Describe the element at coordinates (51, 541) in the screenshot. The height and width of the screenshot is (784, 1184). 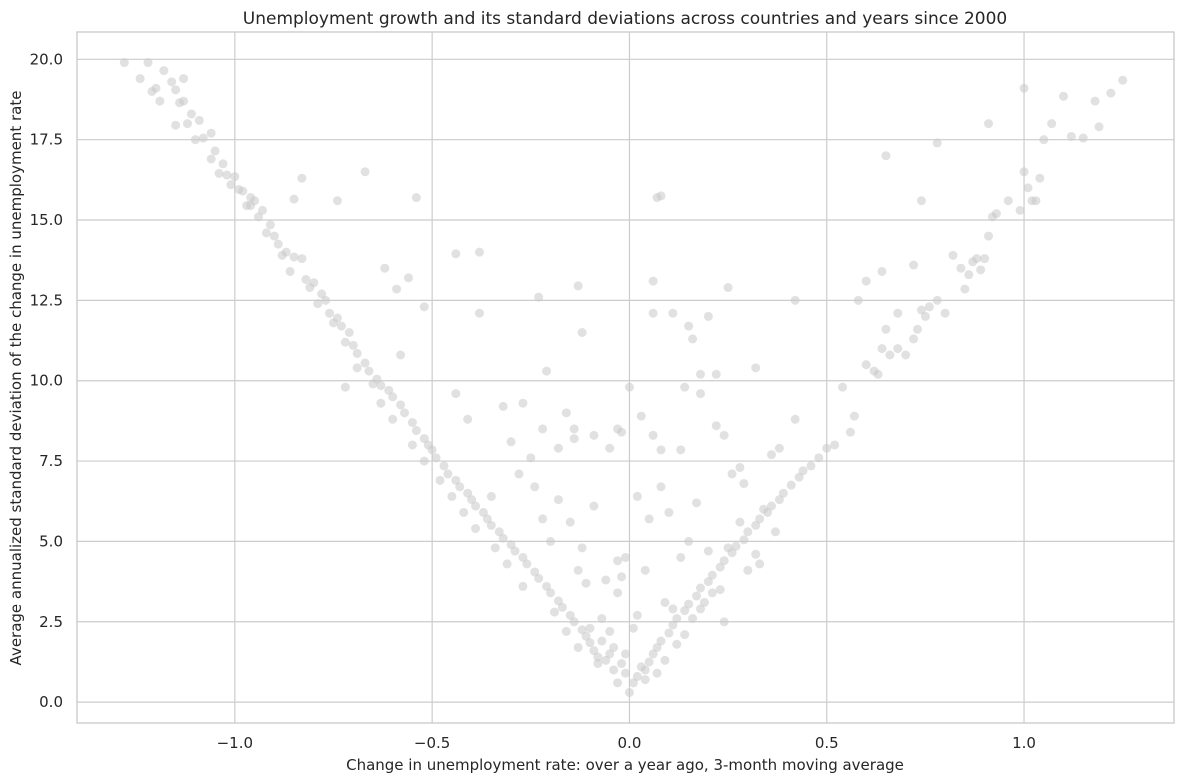
I see `y-tick-label: 5.0` at that location.